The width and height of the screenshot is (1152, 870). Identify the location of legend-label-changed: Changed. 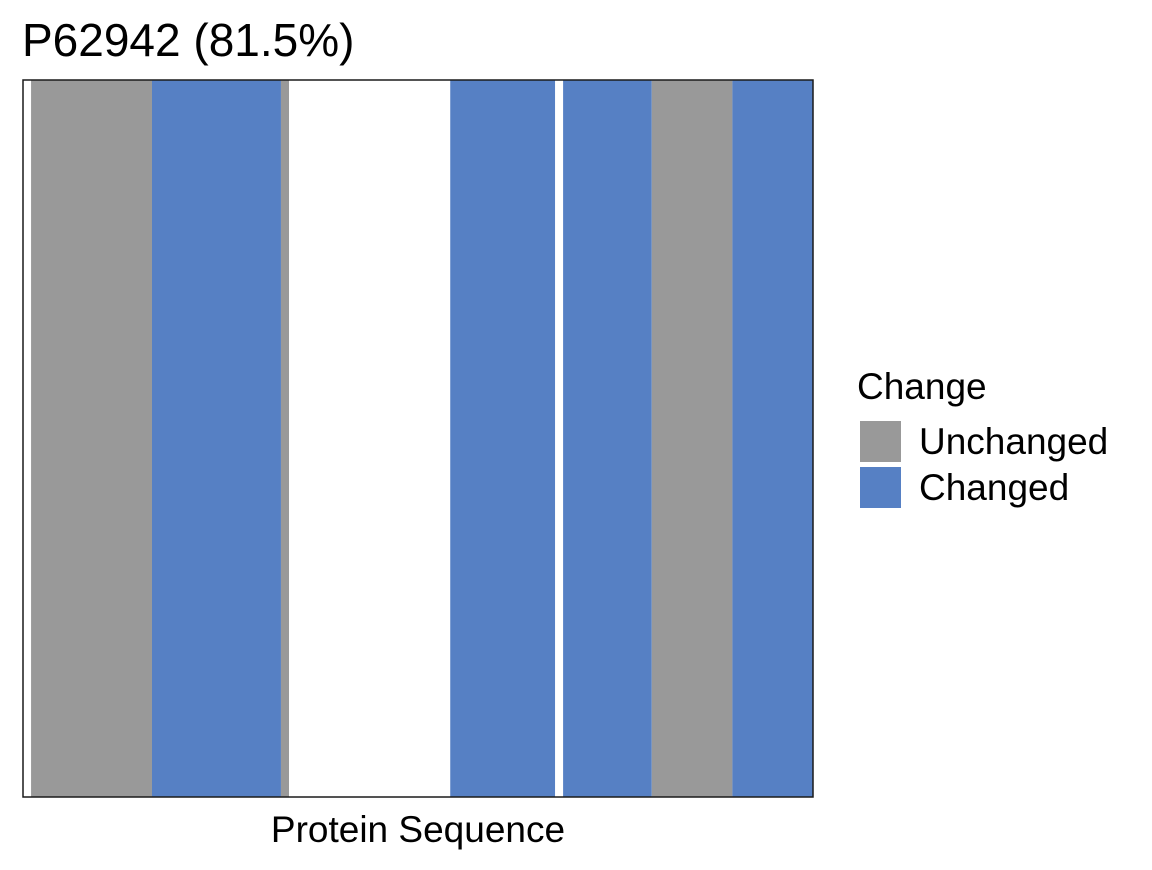
(994, 487).